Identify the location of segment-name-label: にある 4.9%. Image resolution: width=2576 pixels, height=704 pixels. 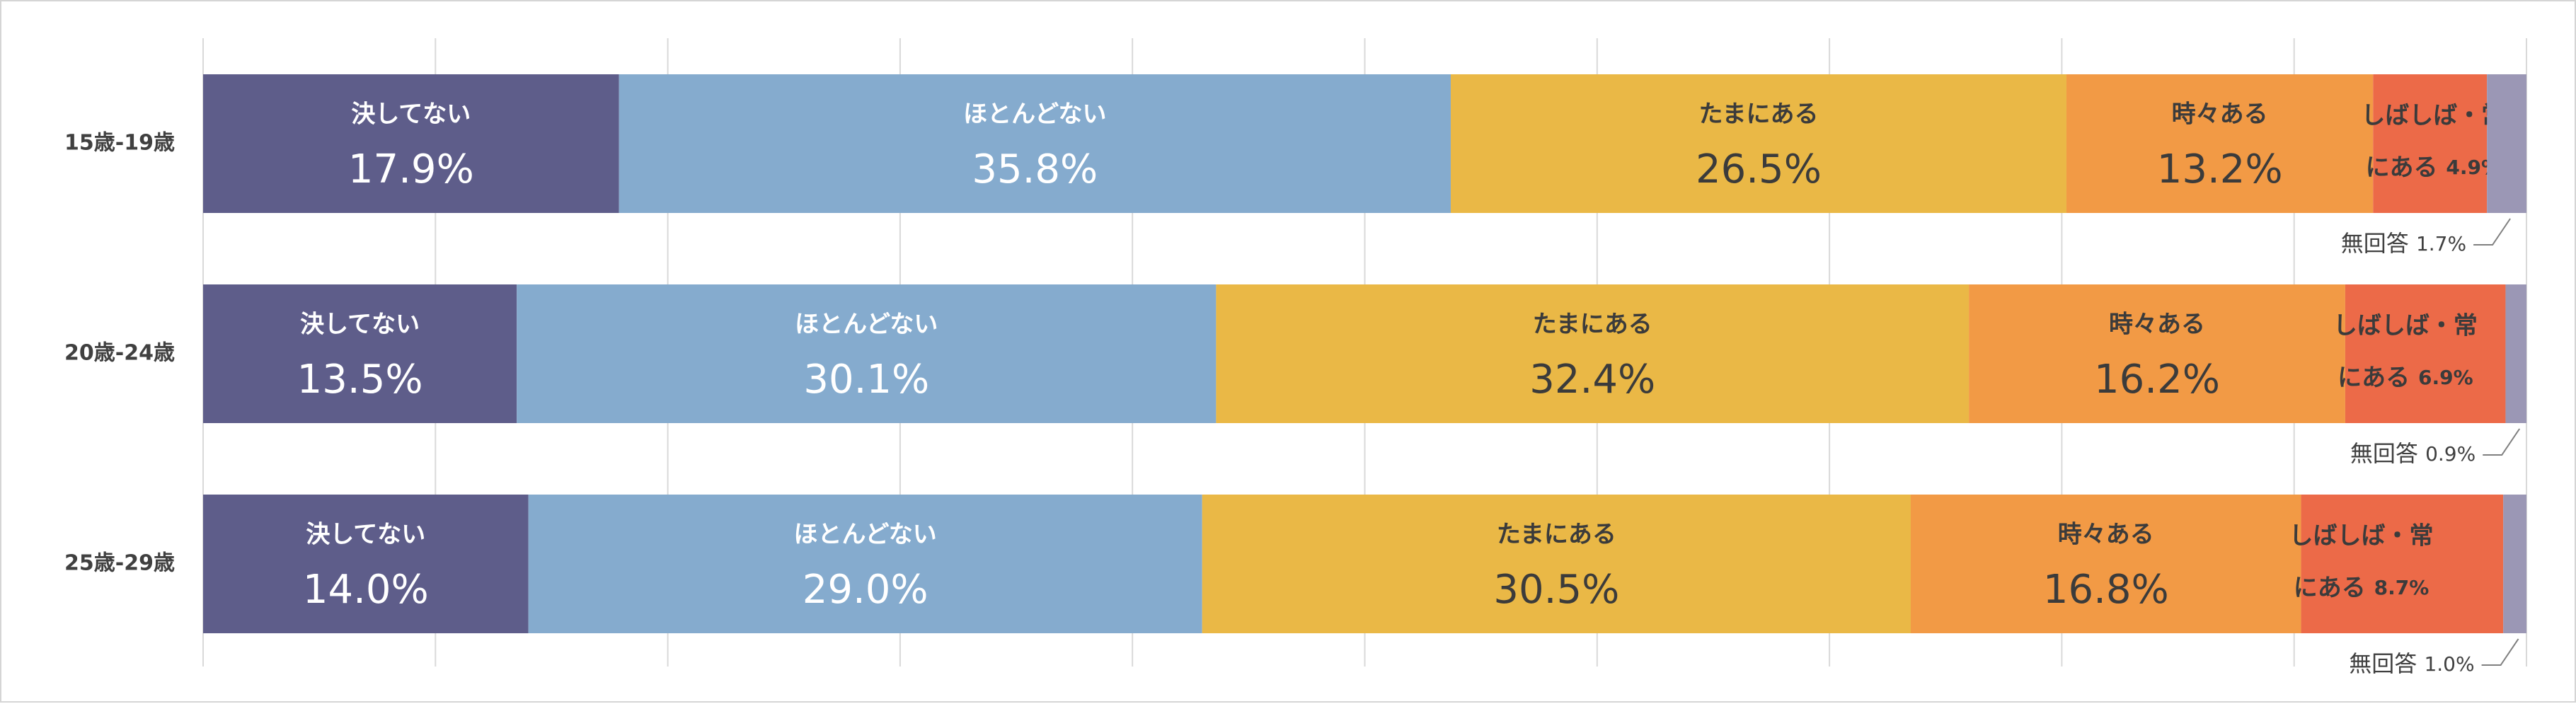
(2434, 168).